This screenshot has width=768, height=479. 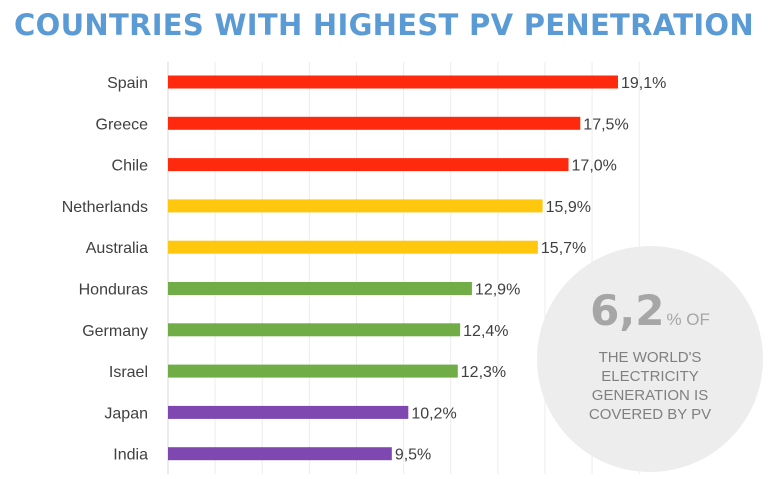 I want to click on callout-unit: % OF, so click(x=688, y=319).